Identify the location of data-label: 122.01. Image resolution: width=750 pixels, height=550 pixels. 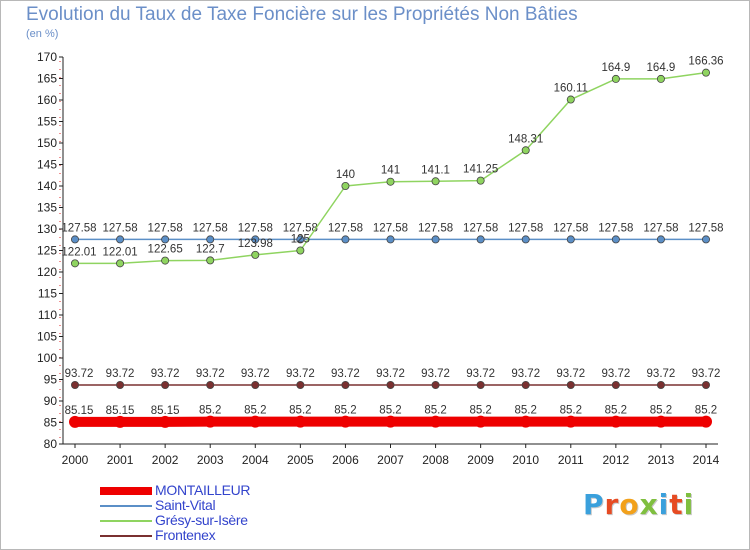
(78, 252).